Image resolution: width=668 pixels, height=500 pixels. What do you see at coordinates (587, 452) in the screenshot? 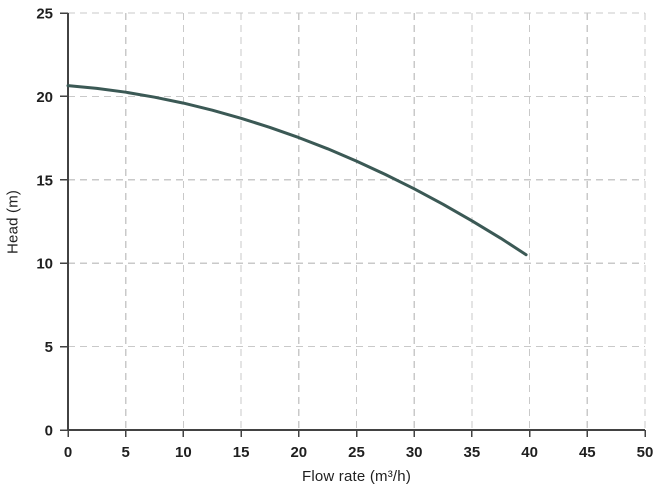
I see `x-tick-label: 45` at bounding box center [587, 452].